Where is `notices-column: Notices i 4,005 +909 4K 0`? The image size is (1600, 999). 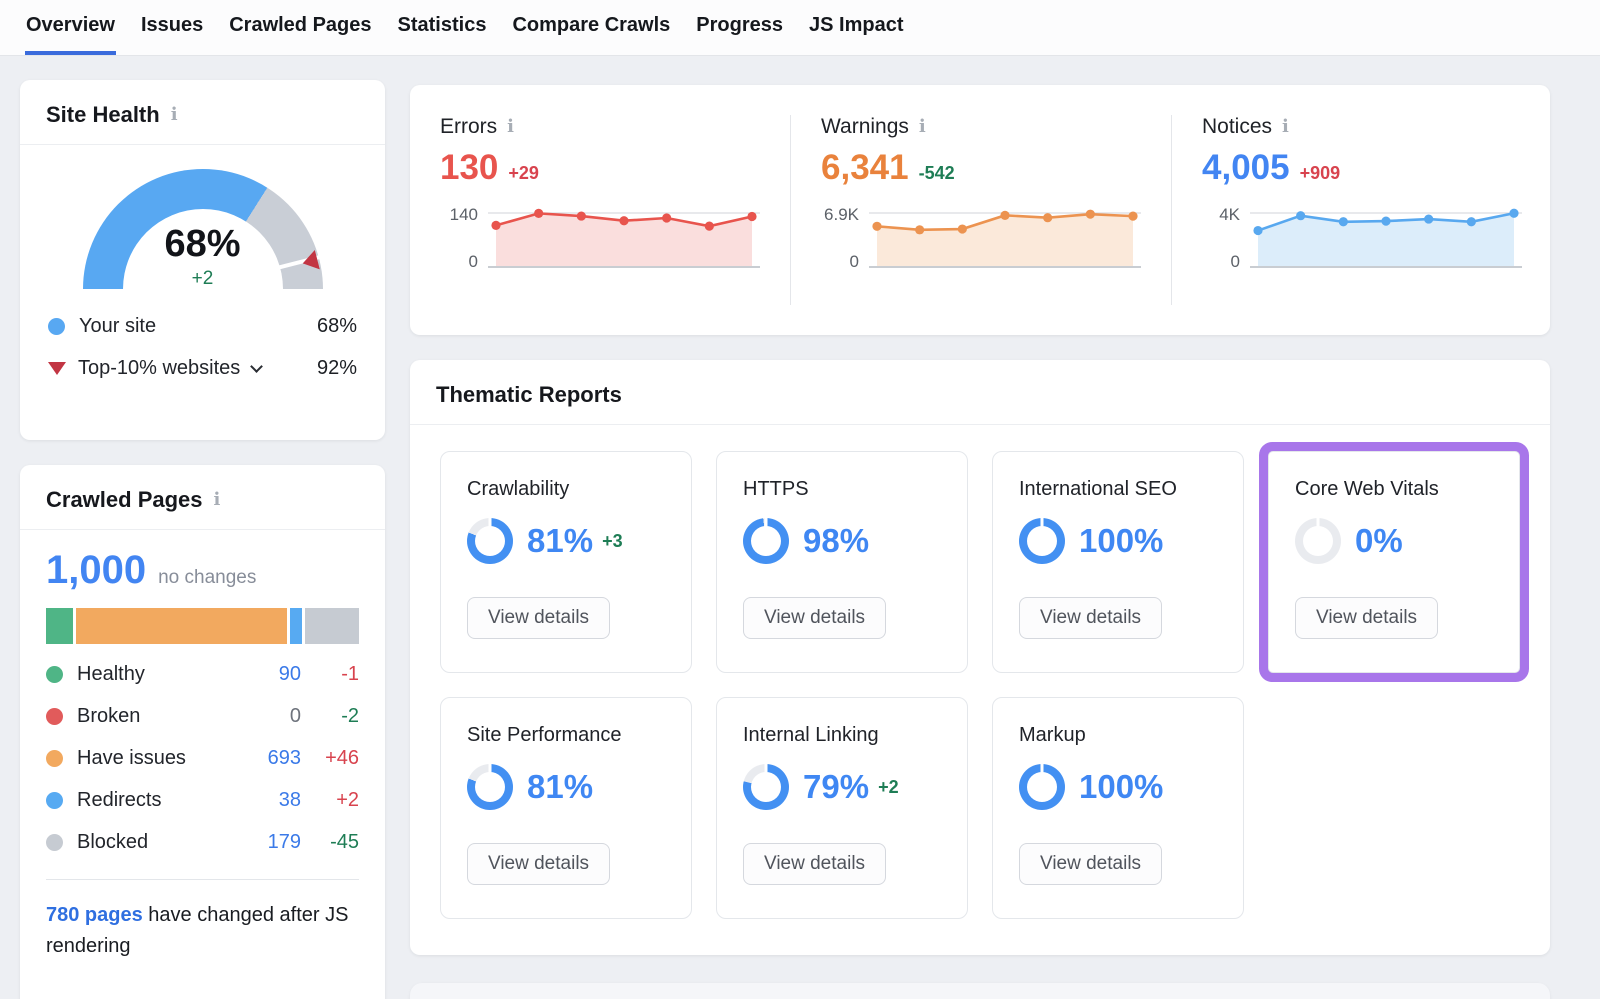
notices-column: Notices i 4,005 +909 4K 0 is located at coordinates (1361, 210).